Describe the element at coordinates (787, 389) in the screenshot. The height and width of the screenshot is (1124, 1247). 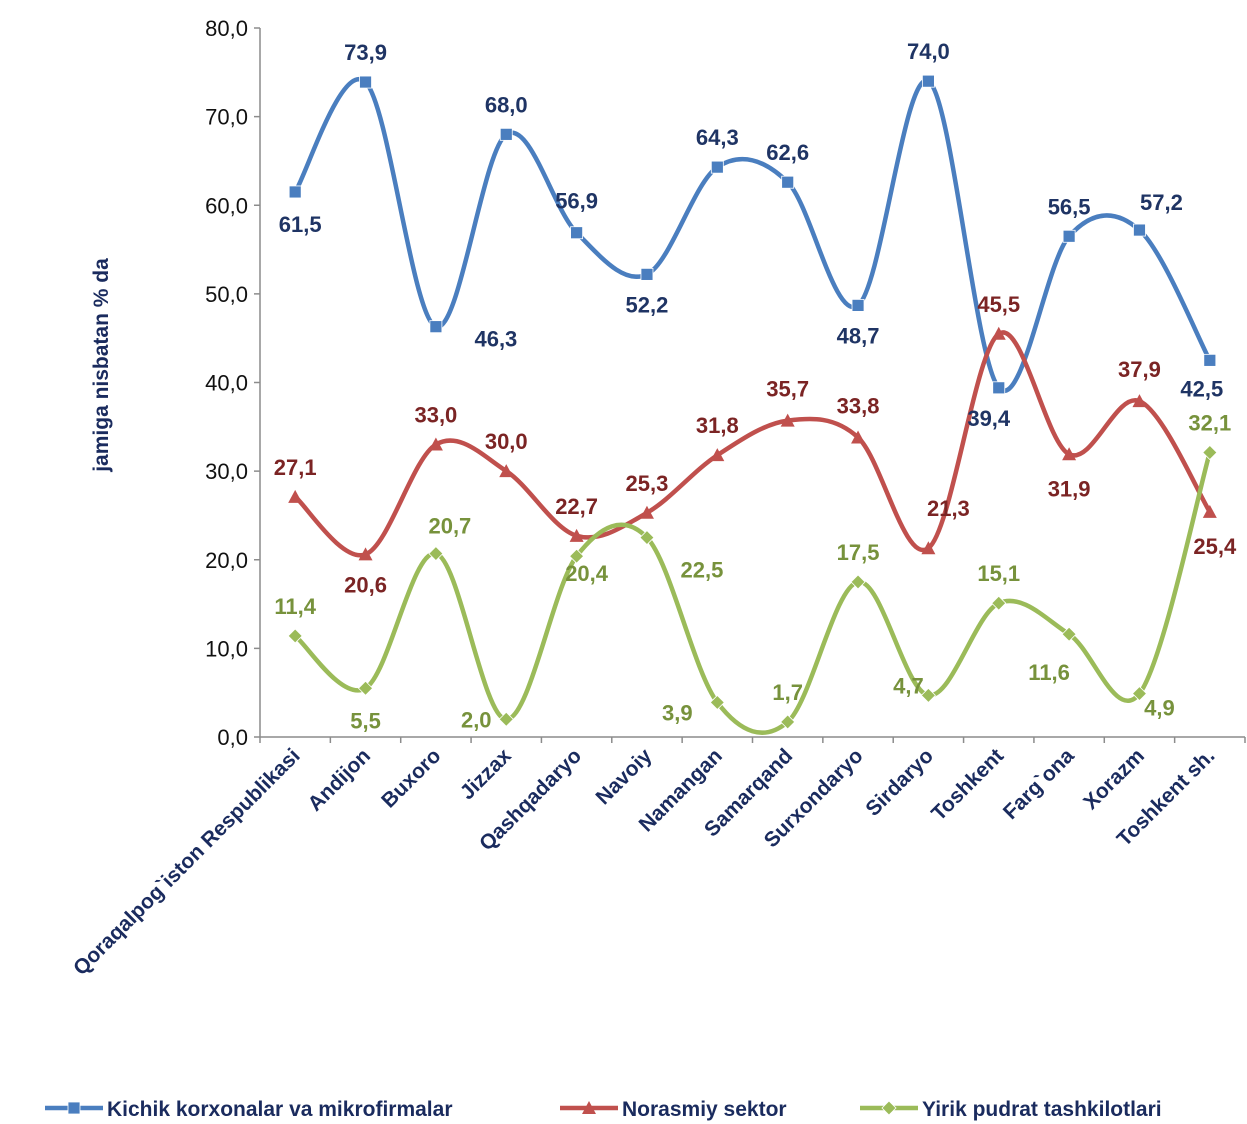
I see `data-label: 35,7` at that location.